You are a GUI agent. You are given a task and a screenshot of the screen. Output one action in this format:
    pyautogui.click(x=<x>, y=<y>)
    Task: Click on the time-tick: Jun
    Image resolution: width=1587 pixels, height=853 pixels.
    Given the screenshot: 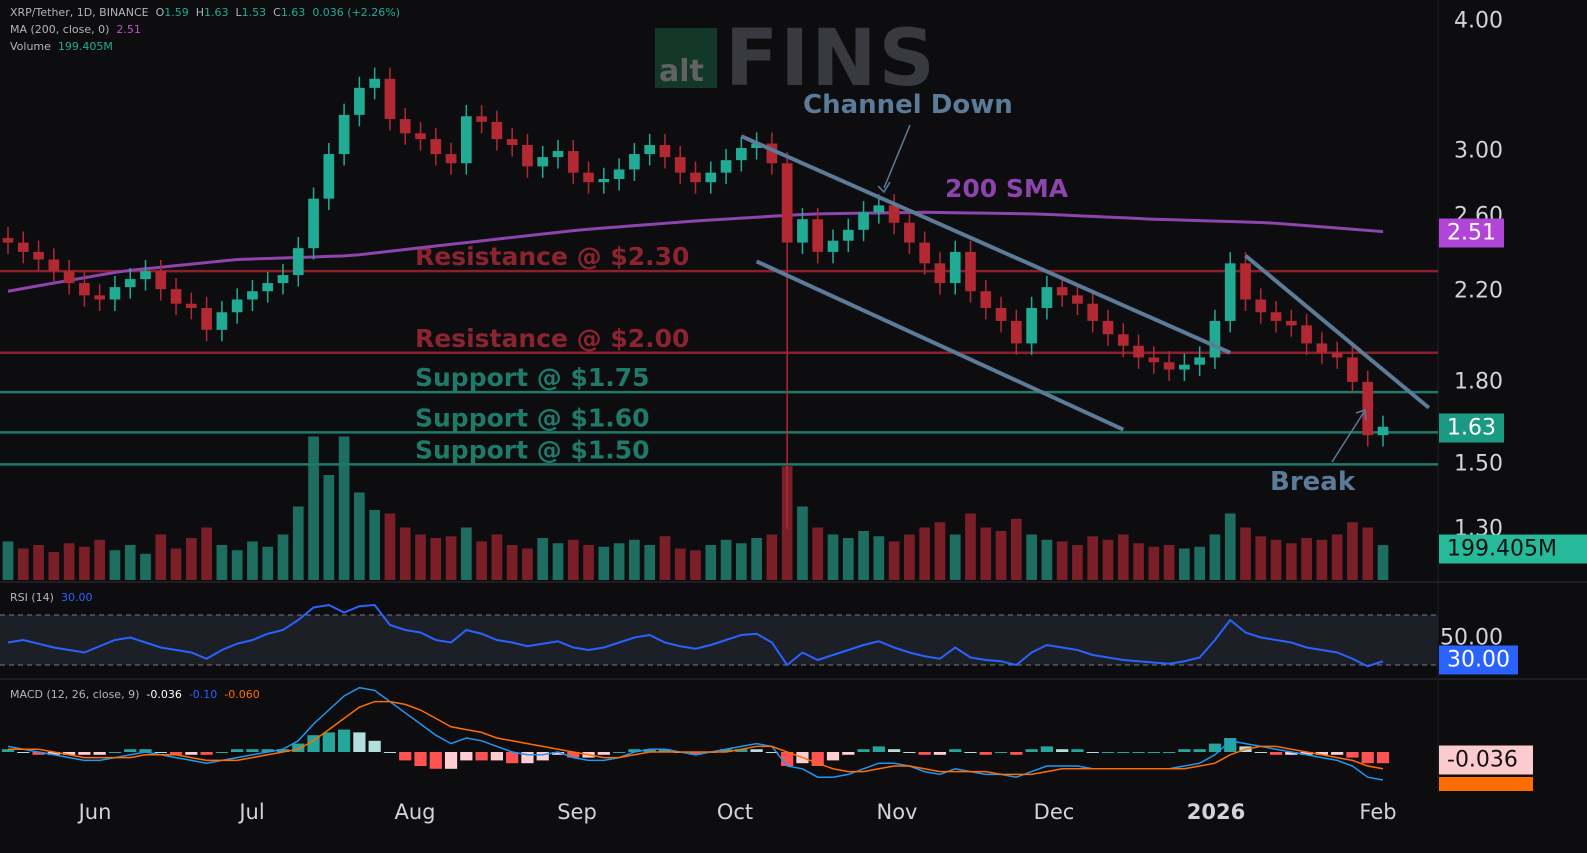 What is the action you would take?
    pyautogui.click(x=95, y=812)
    